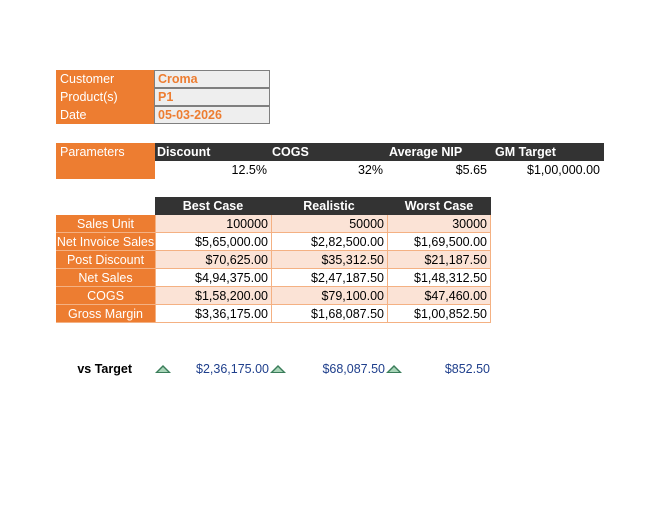 The height and width of the screenshot is (526, 650). I want to click on vs-target-worst: $852.50, so click(467, 369).